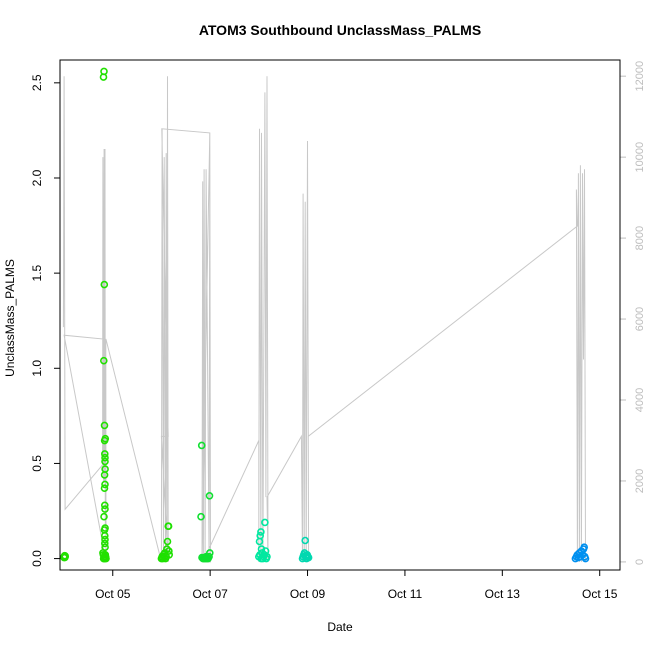  What do you see at coordinates (640, 238) in the screenshot?
I see `y2-tick-label: 8000` at bounding box center [640, 238].